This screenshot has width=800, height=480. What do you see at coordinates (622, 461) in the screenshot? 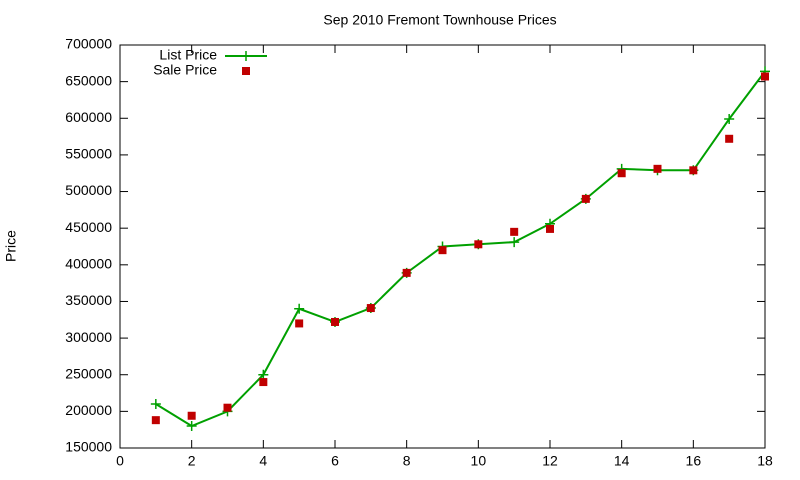
I see `x-tick-label: 14` at bounding box center [622, 461].